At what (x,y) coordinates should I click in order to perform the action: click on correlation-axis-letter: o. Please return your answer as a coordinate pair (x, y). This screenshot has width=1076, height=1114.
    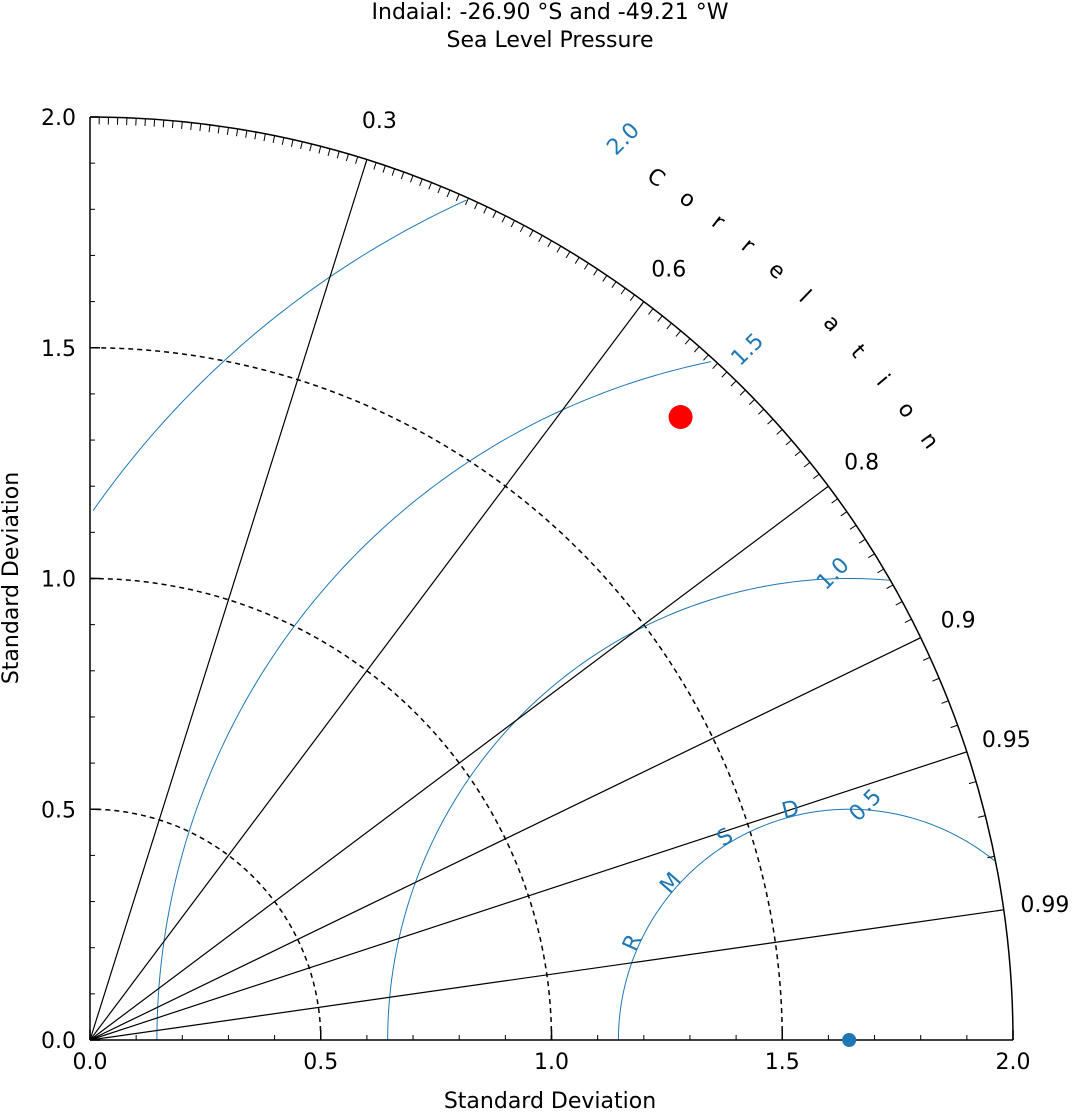
    Looking at the image, I should click on (686, 199).